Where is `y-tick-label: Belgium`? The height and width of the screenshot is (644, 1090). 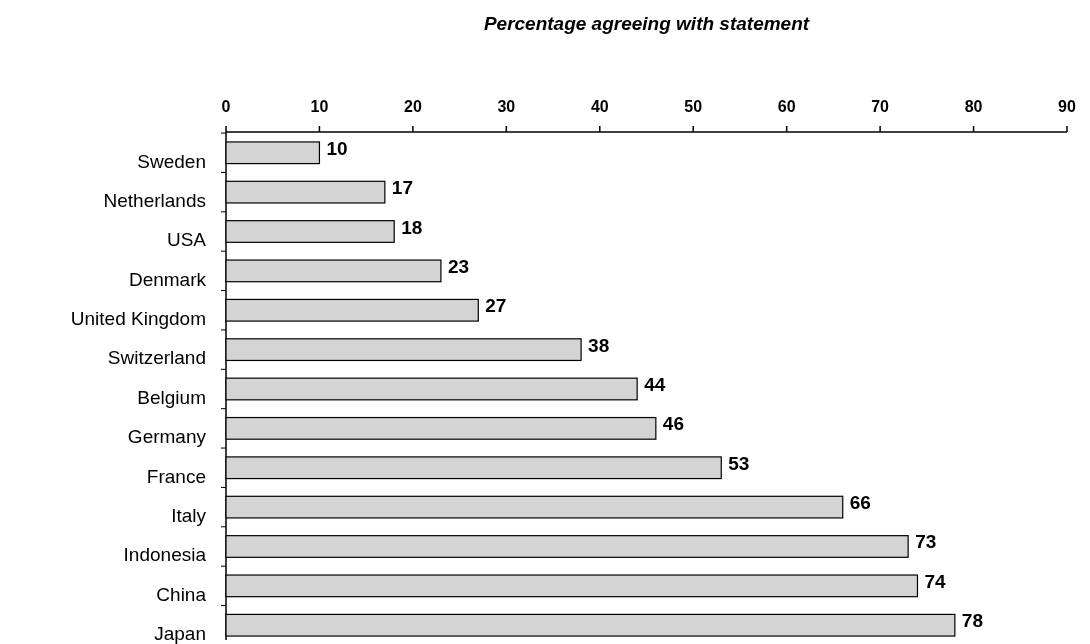 y-tick-label: Belgium is located at coordinates (171, 397).